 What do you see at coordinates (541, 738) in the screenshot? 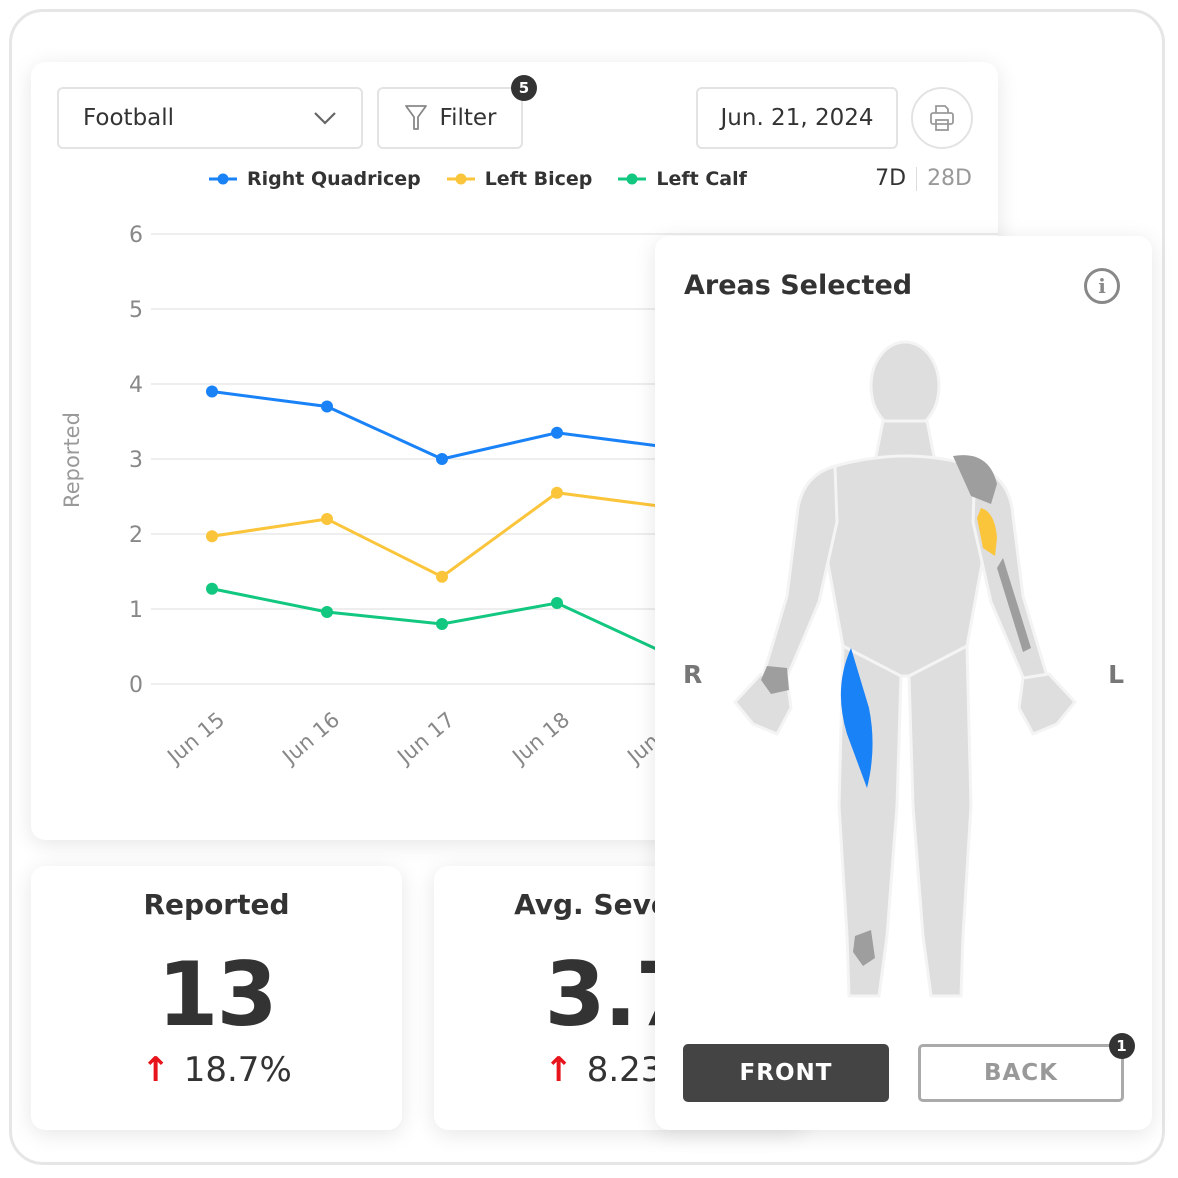
I see `x-tick-label: Jun 18` at bounding box center [541, 738].